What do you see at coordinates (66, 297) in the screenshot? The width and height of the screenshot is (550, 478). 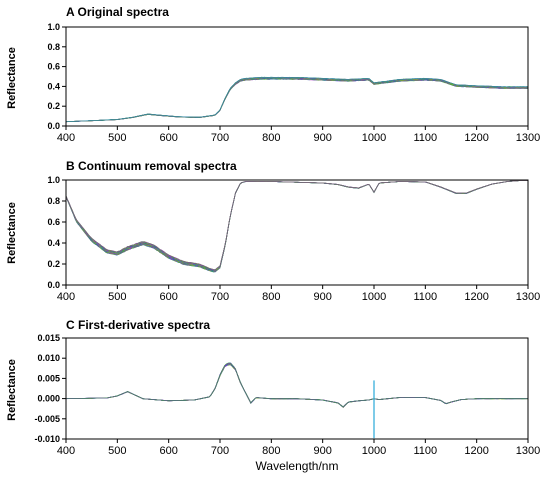 I see `x-tick-label: 400` at bounding box center [66, 297].